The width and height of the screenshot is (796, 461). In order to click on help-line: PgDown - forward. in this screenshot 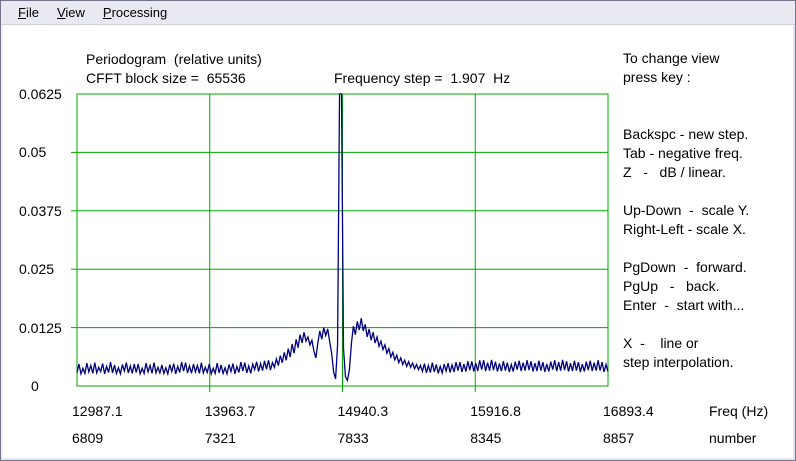, I will do `click(685, 267)`.